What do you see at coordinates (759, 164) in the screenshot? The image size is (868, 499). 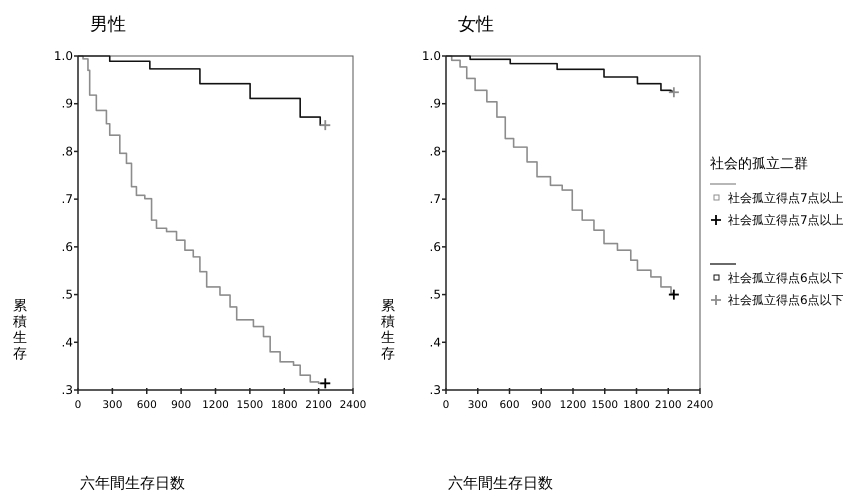 I see `legend-title: 社会的孤立二群` at bounding box center [759, 164].